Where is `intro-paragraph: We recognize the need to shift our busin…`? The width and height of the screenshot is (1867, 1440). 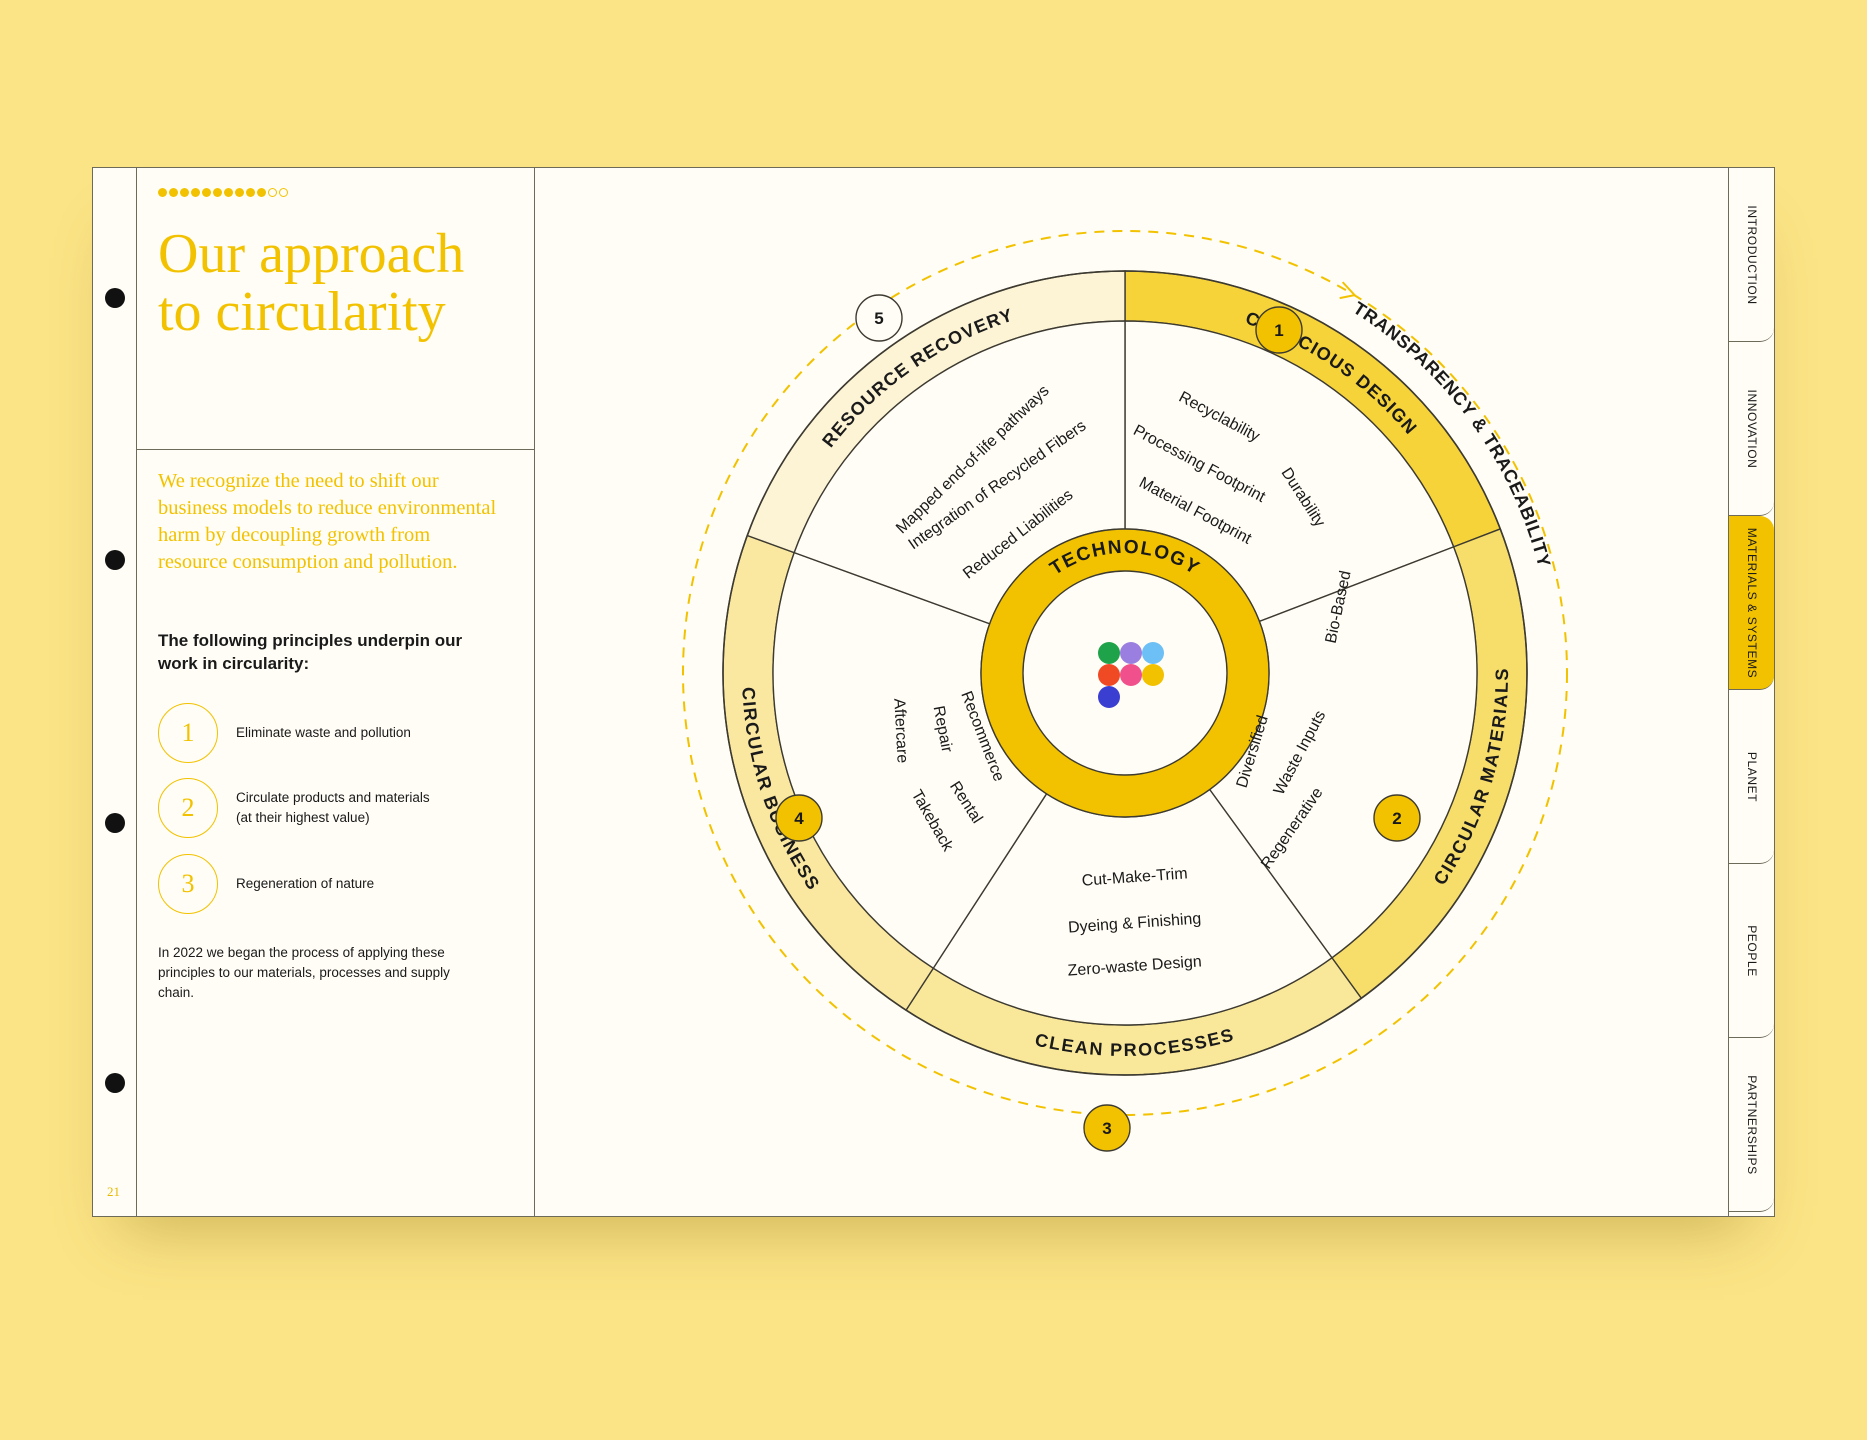
intro-paragraph: We recognize the need to shift our busin… is located at coordinates (327, 521).